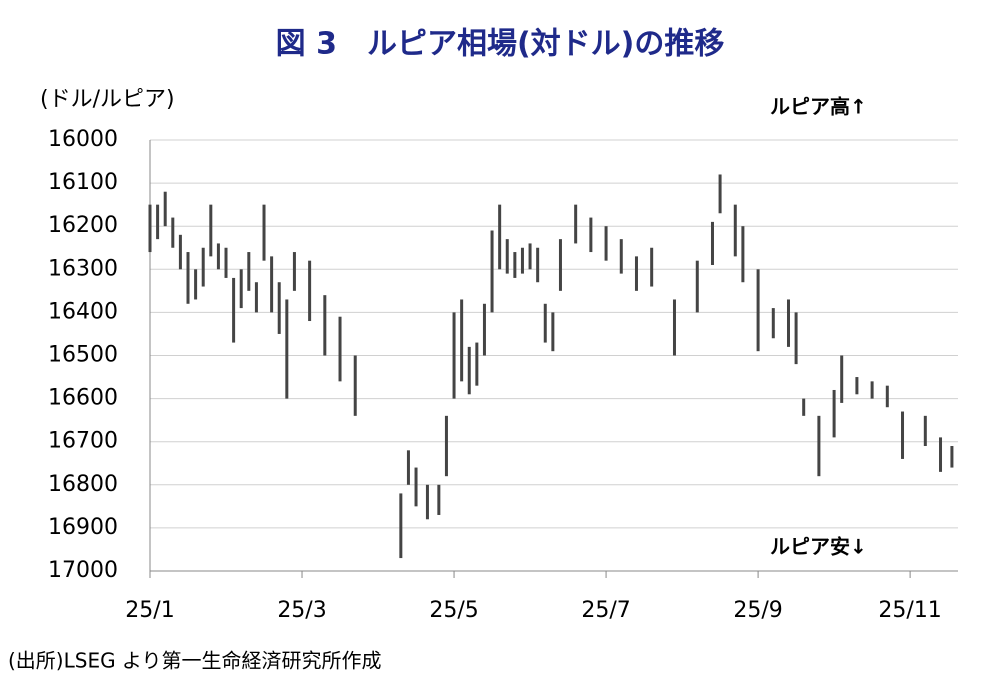  Describe the element at coordinates (605, 610) in the screenshot. I see `x-tick-label: 25/7` at that location.